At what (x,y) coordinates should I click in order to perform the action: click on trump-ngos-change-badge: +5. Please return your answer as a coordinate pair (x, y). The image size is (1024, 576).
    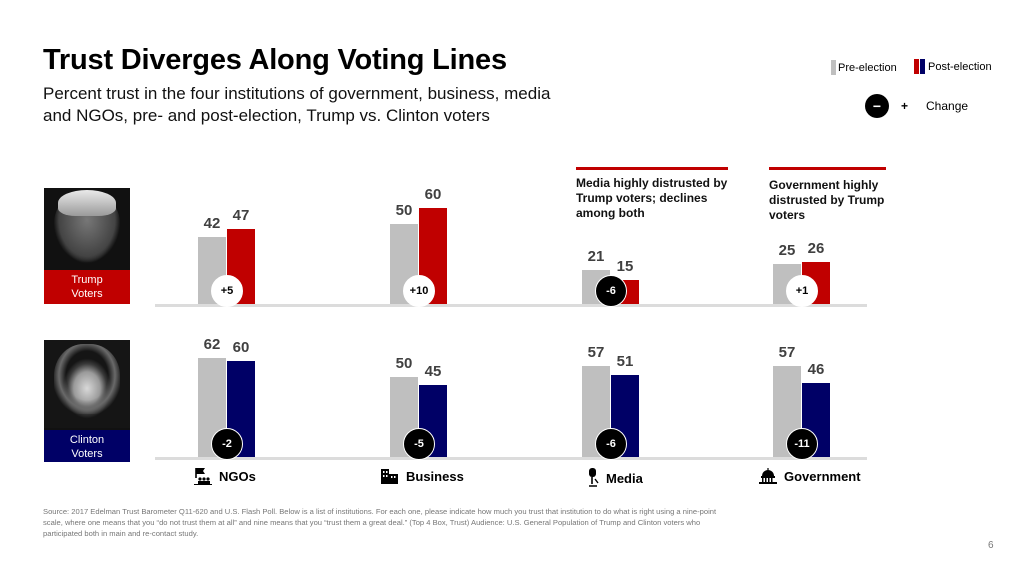
    Looking at the image, I should click on (227, 291).